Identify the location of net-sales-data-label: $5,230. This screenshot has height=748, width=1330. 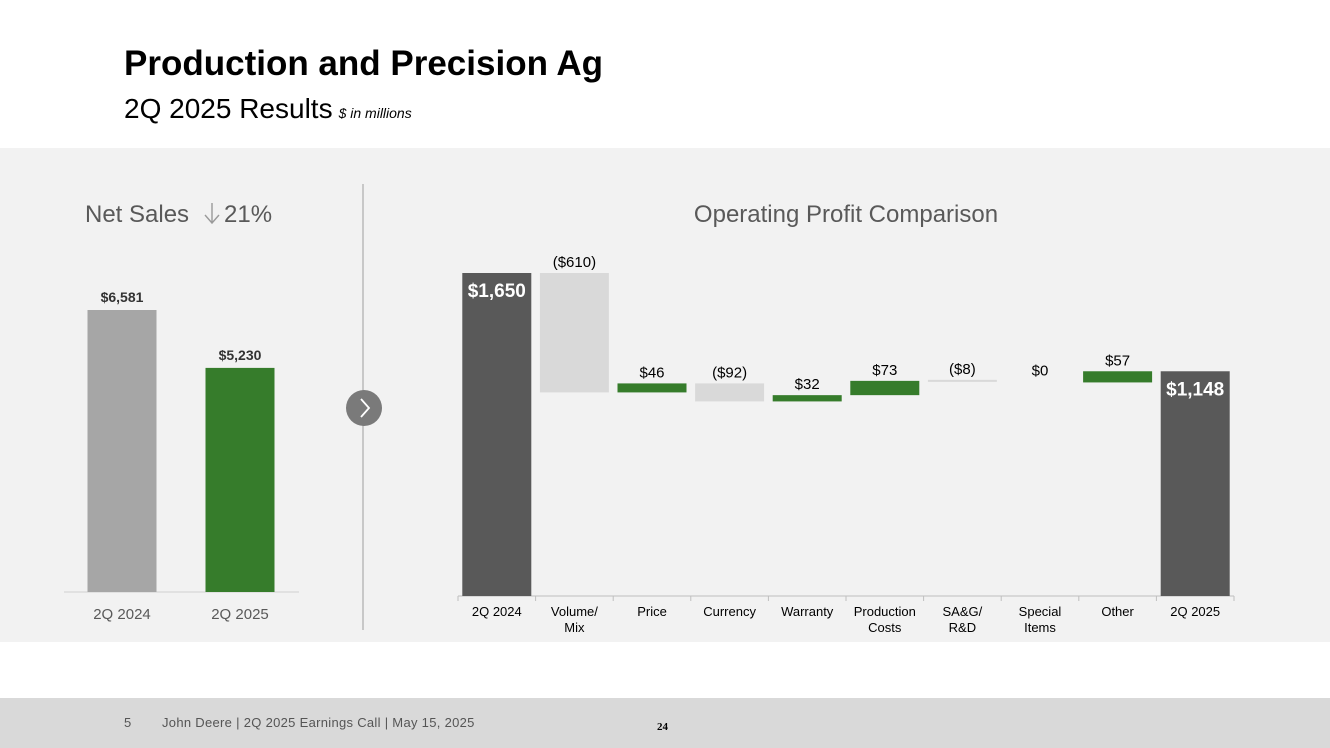
(240, 355).